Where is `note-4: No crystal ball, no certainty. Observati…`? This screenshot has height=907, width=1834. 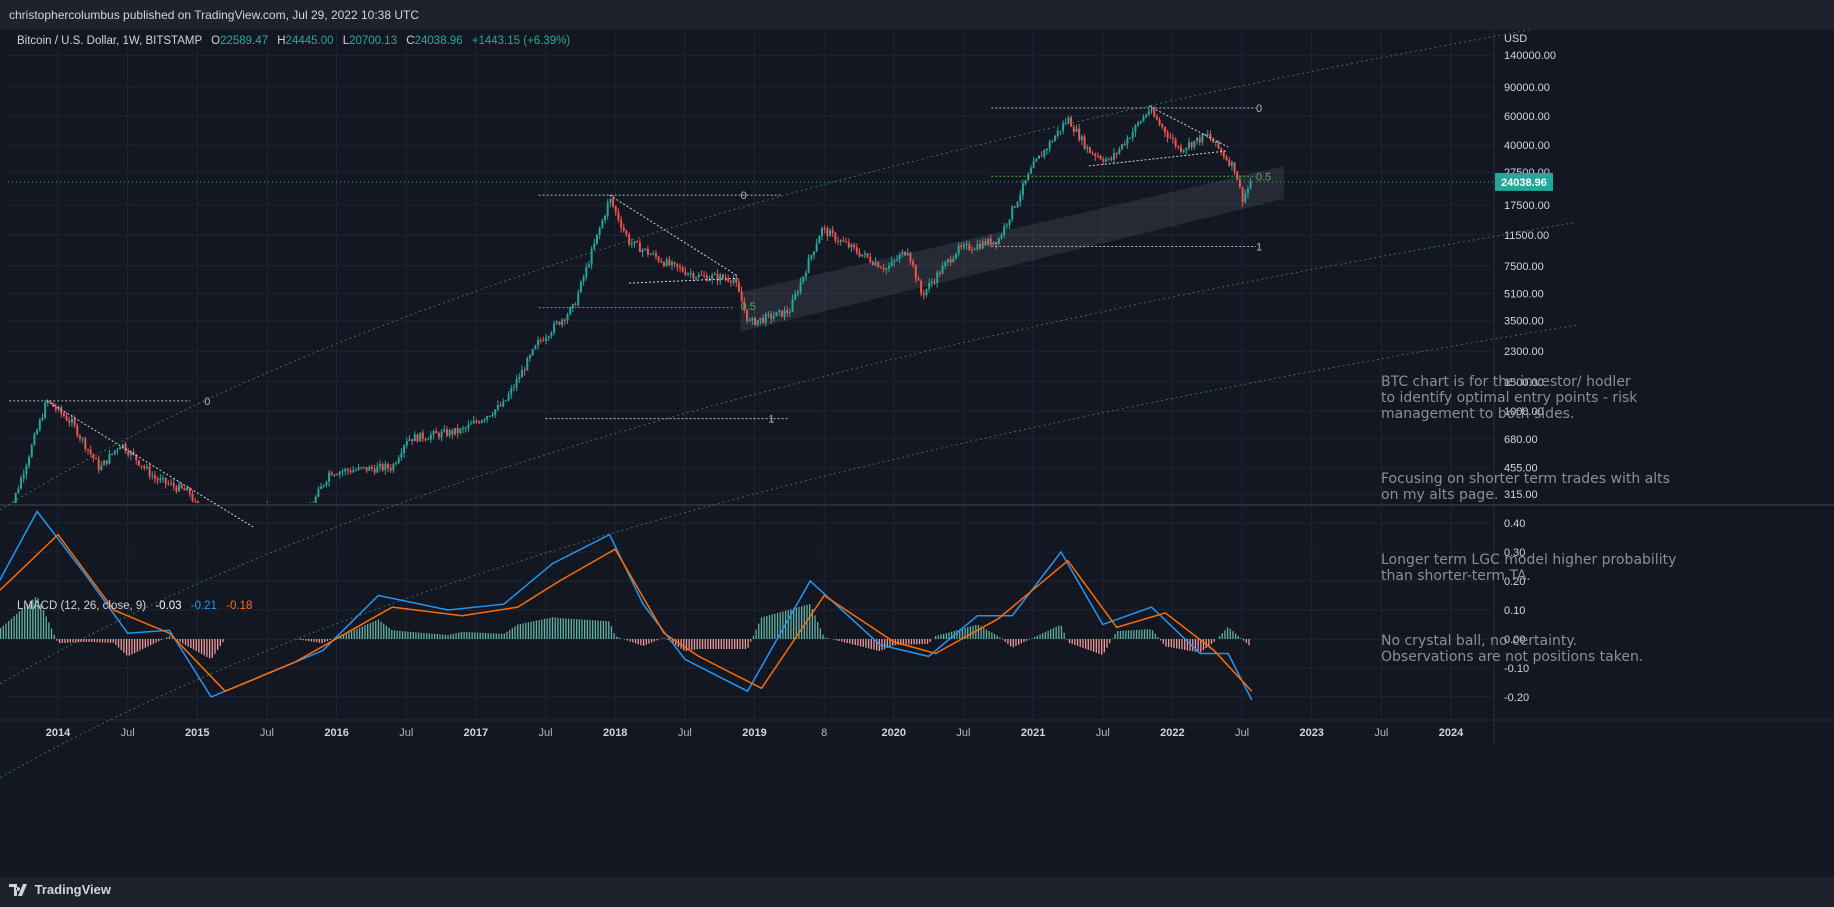
note-4: No crystal ball, no certainty. Observati… is located at coordinates (1512, 649).